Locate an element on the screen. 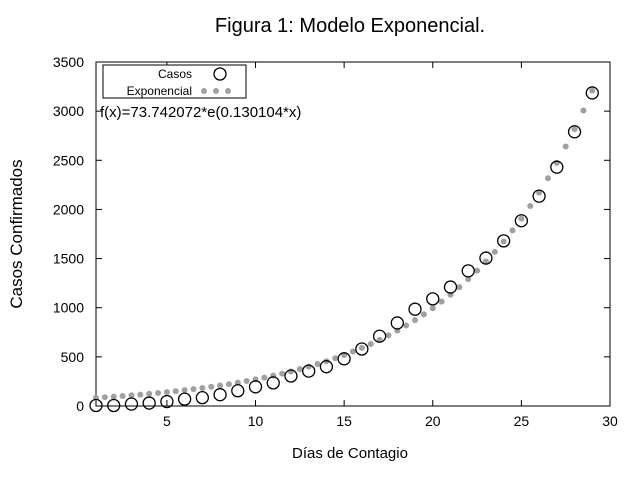  x-tick-label: 20 is located at coordinates (433, 421).